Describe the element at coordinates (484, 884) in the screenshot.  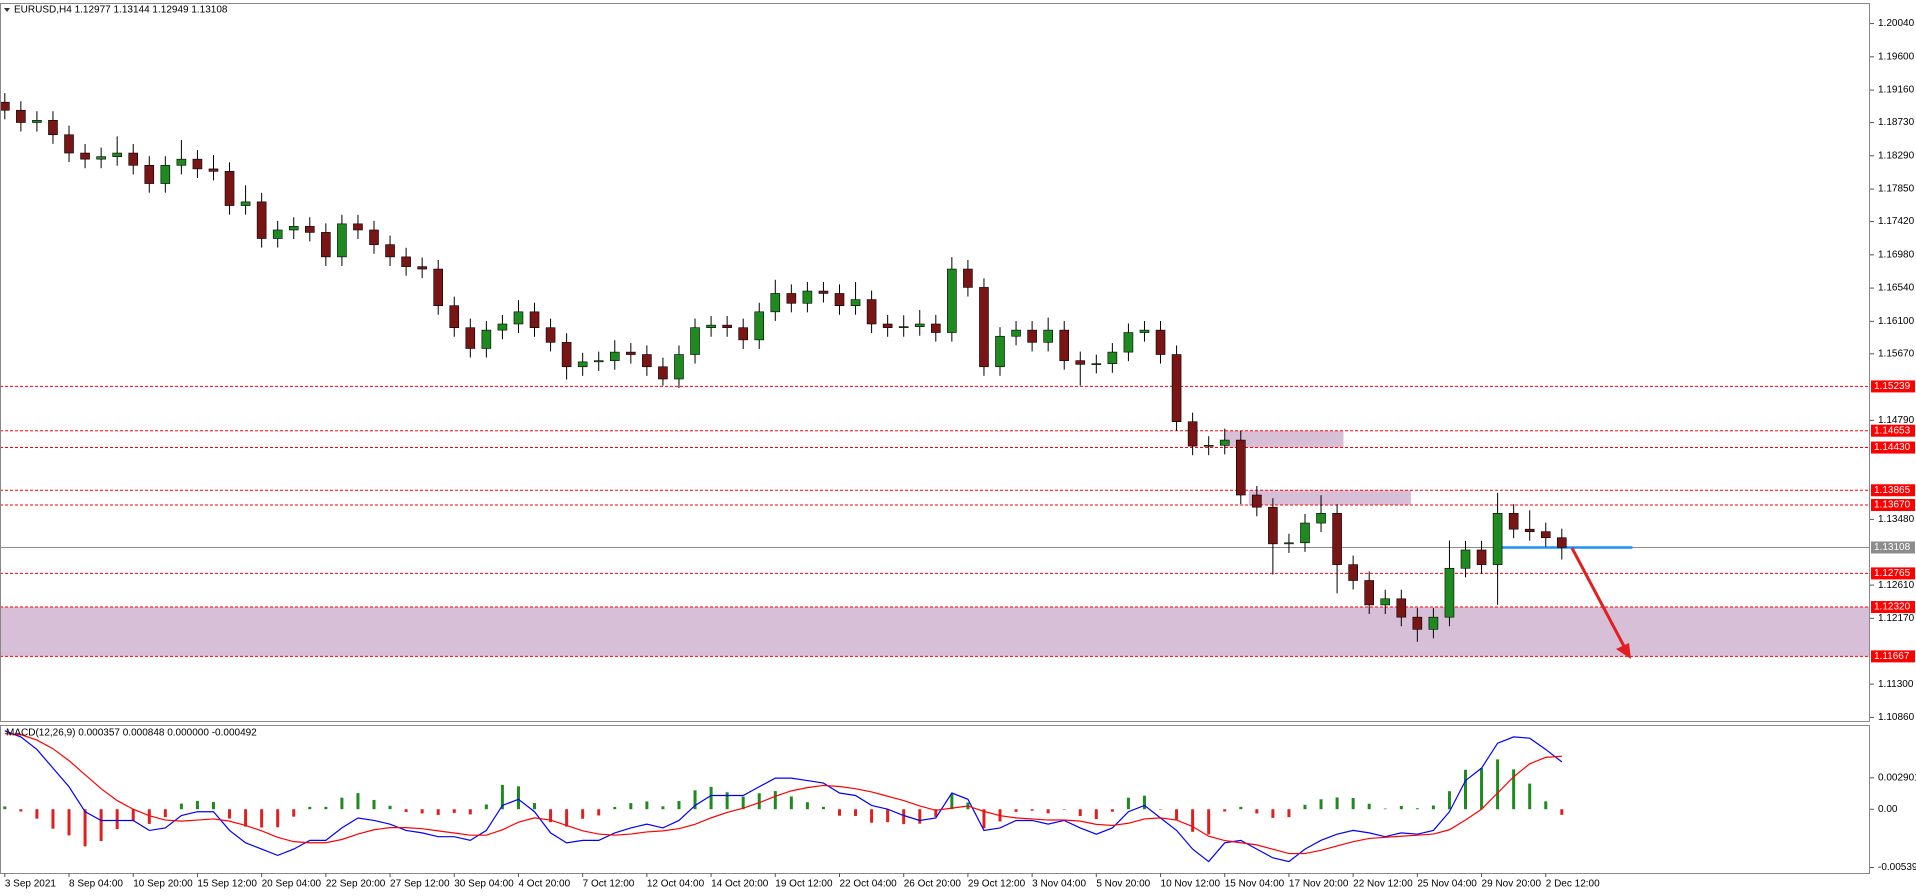
I see `x-tick-label: 30 Sep 04:00` at that location.